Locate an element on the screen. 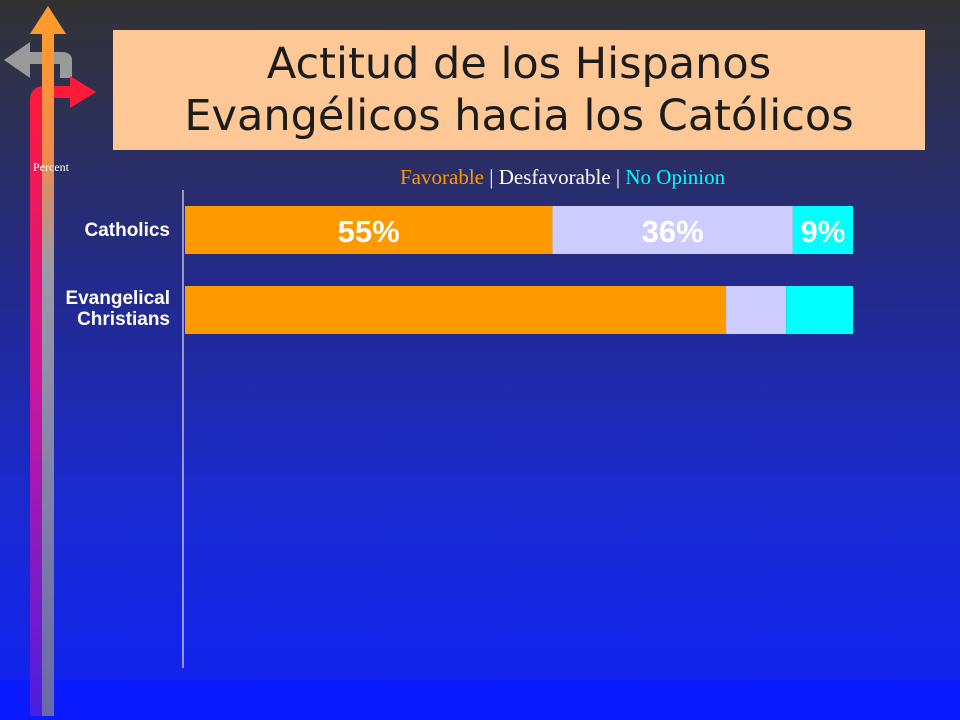 Image resolution: width=960 pixels, height=720 pixels. category-label: Evangelical Christians is located at coordinates (117, 309).